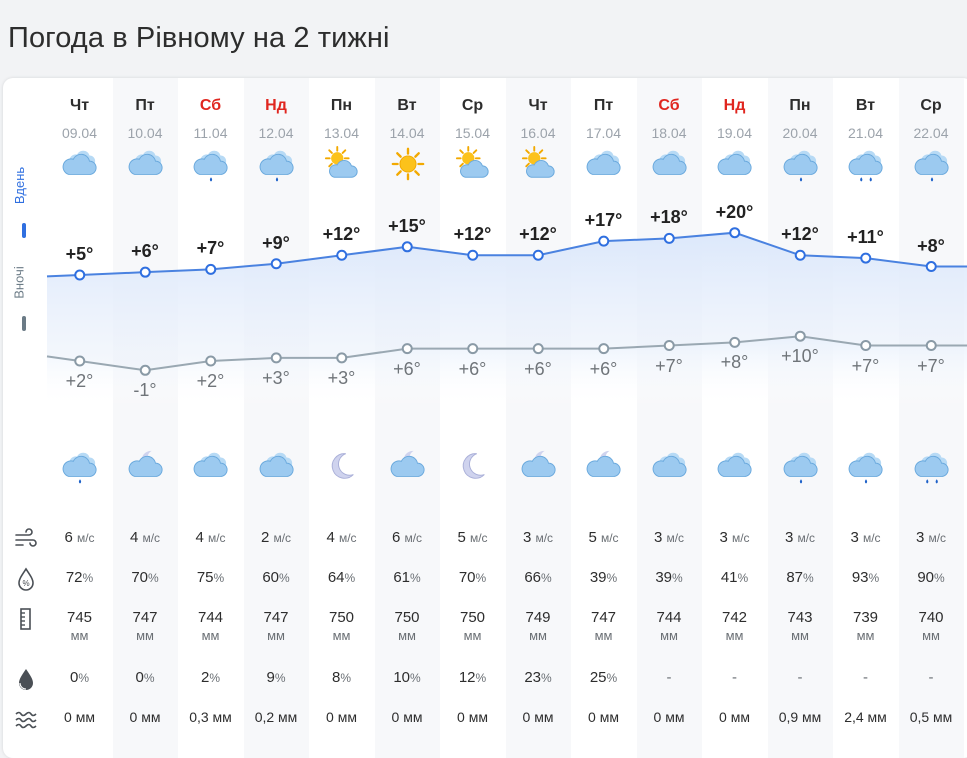  I want to click on precip-value: 0,9 мм, so click(800, 717).